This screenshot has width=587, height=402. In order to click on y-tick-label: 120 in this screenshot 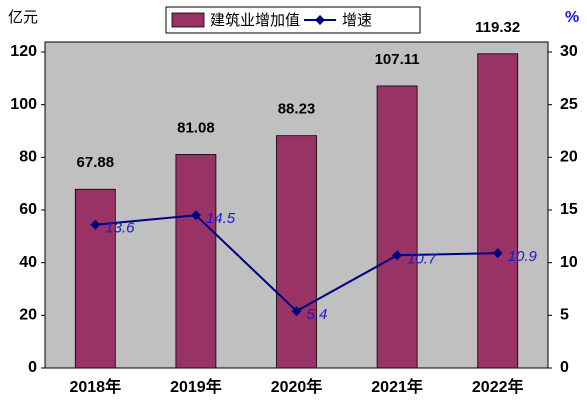, I will do `click(23, 51)`.